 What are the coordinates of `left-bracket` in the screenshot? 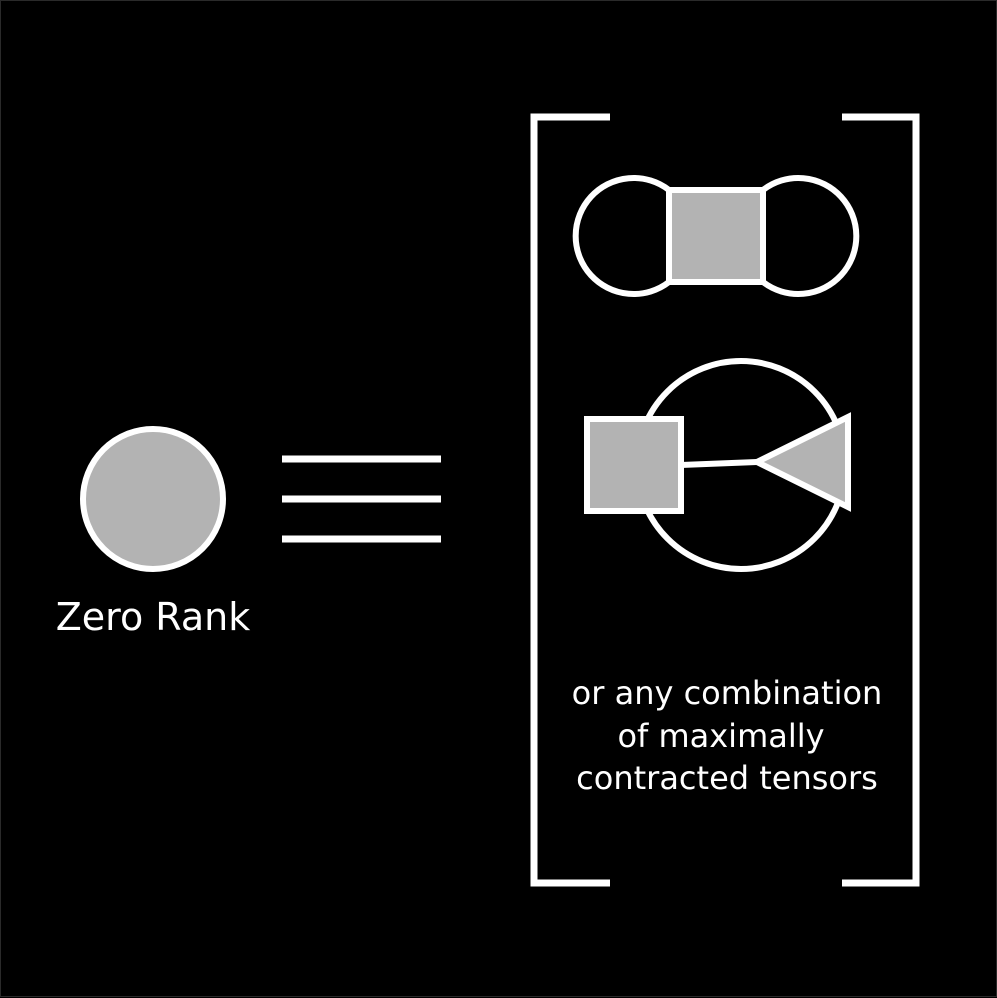 It's located at (570, 500).